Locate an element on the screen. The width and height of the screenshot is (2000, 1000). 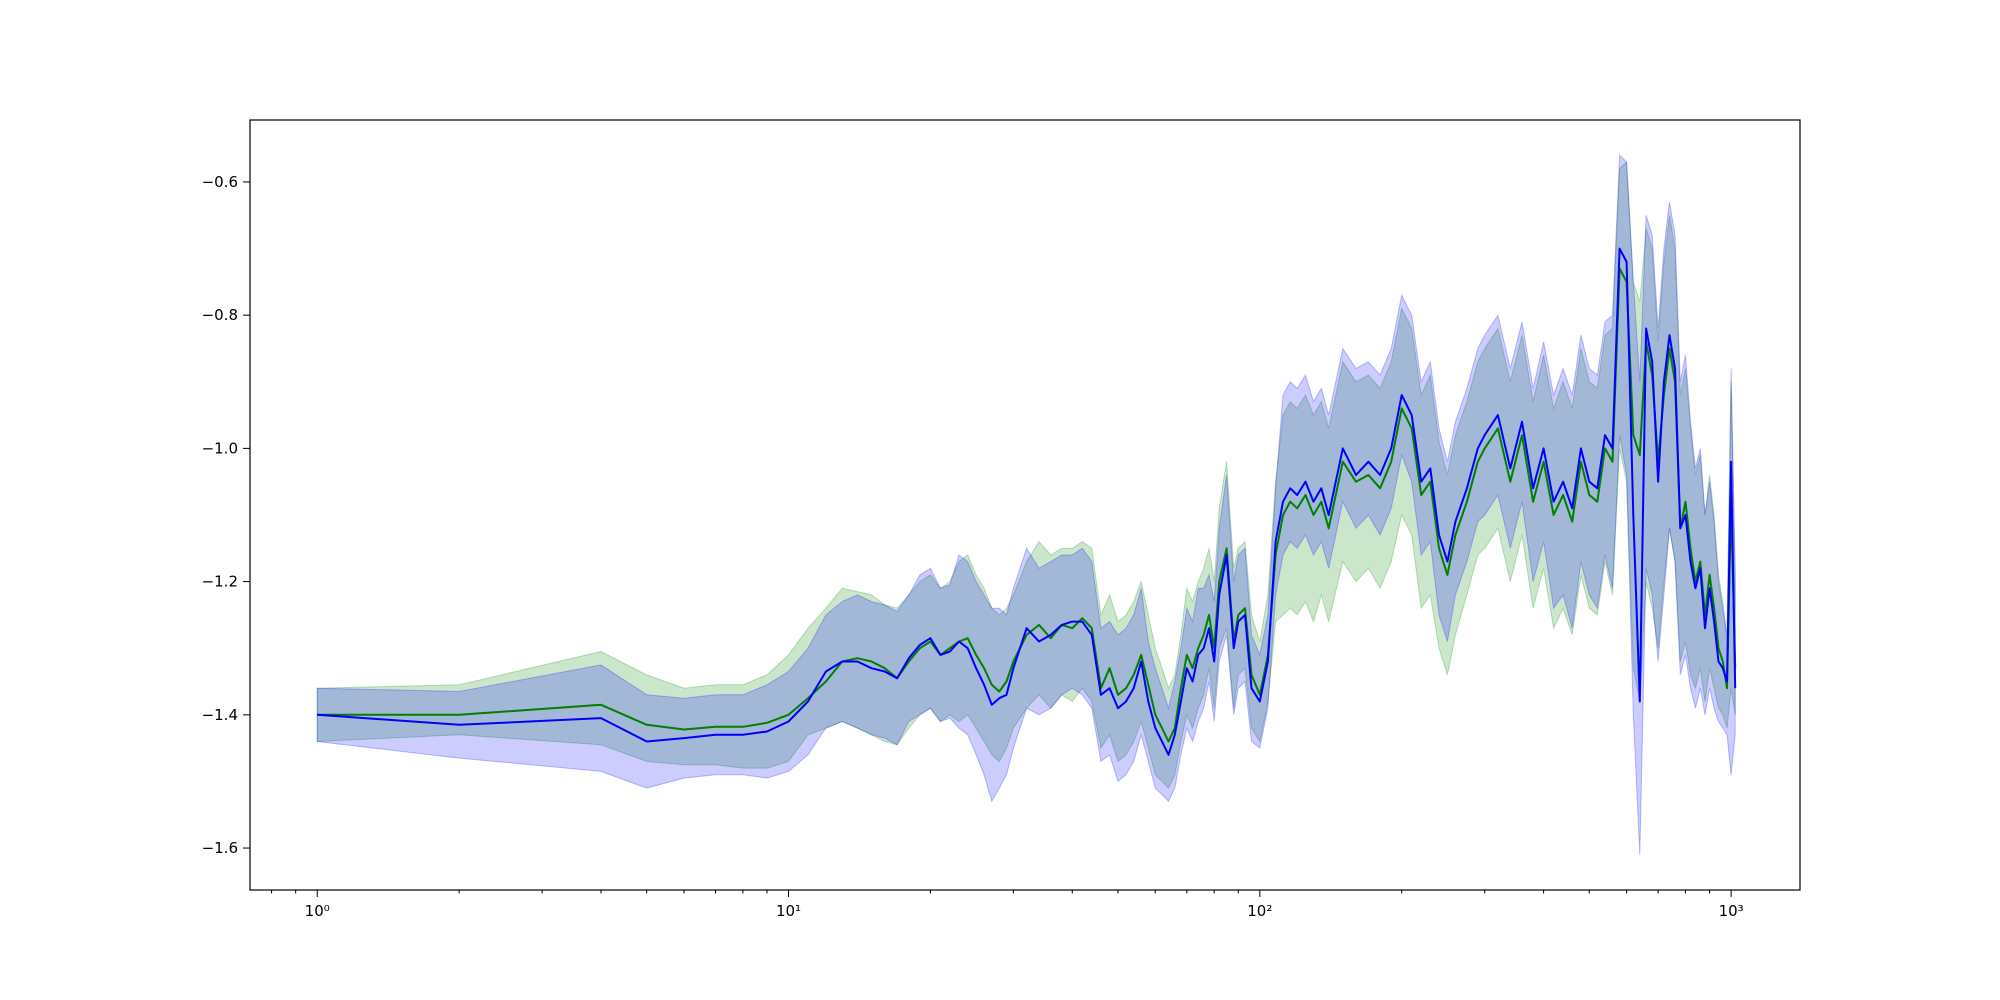
x-tick-label: 10² is located at coordinates (1259, 911).